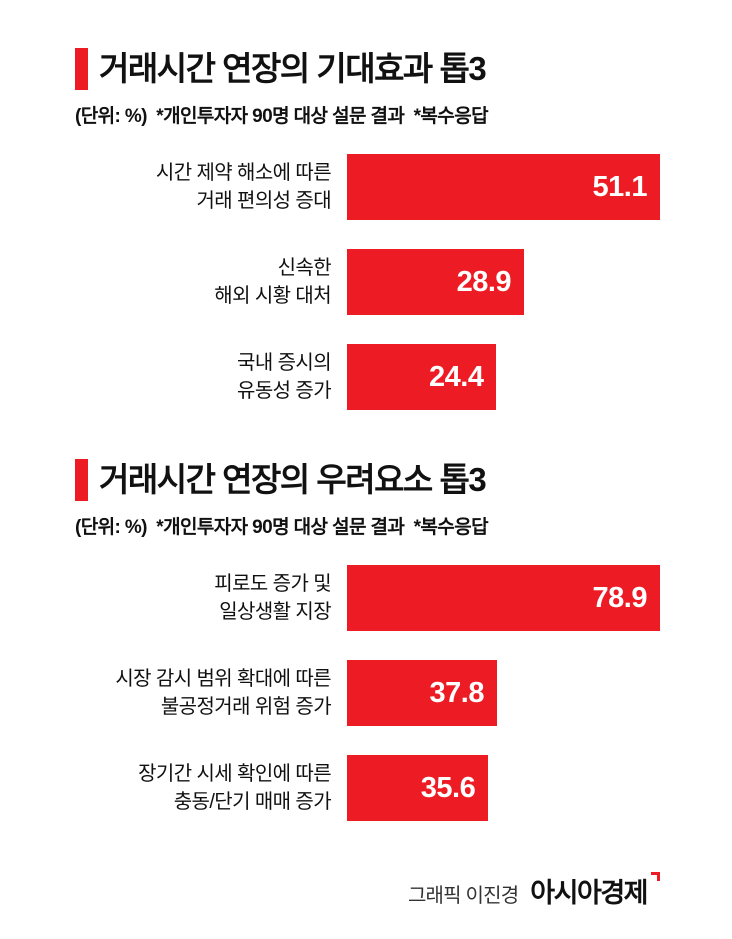 This screenshot has width=732, height=939. I want to click on brand-text: 아시아경제, so click(589, 893).